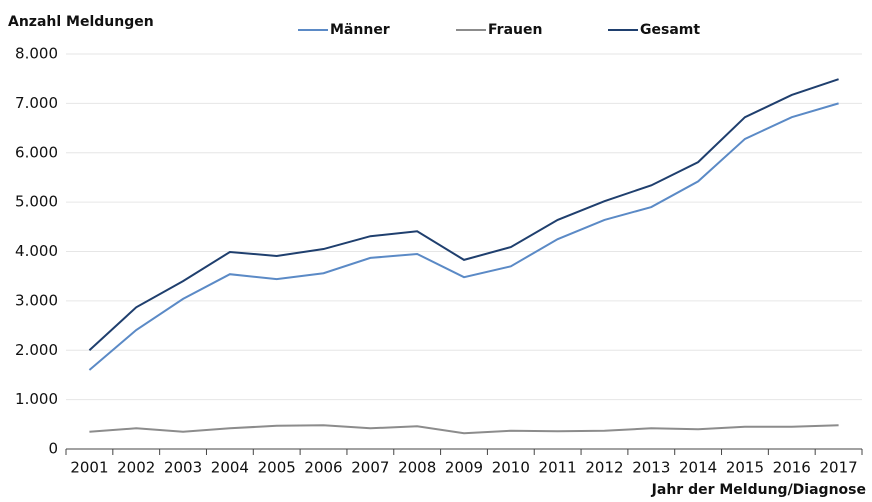 This screenshot has width=872, height=502. Describe the element at coordinates (36, 103) in the screenshot. I see `y-tick-label: 7.000` at that location.